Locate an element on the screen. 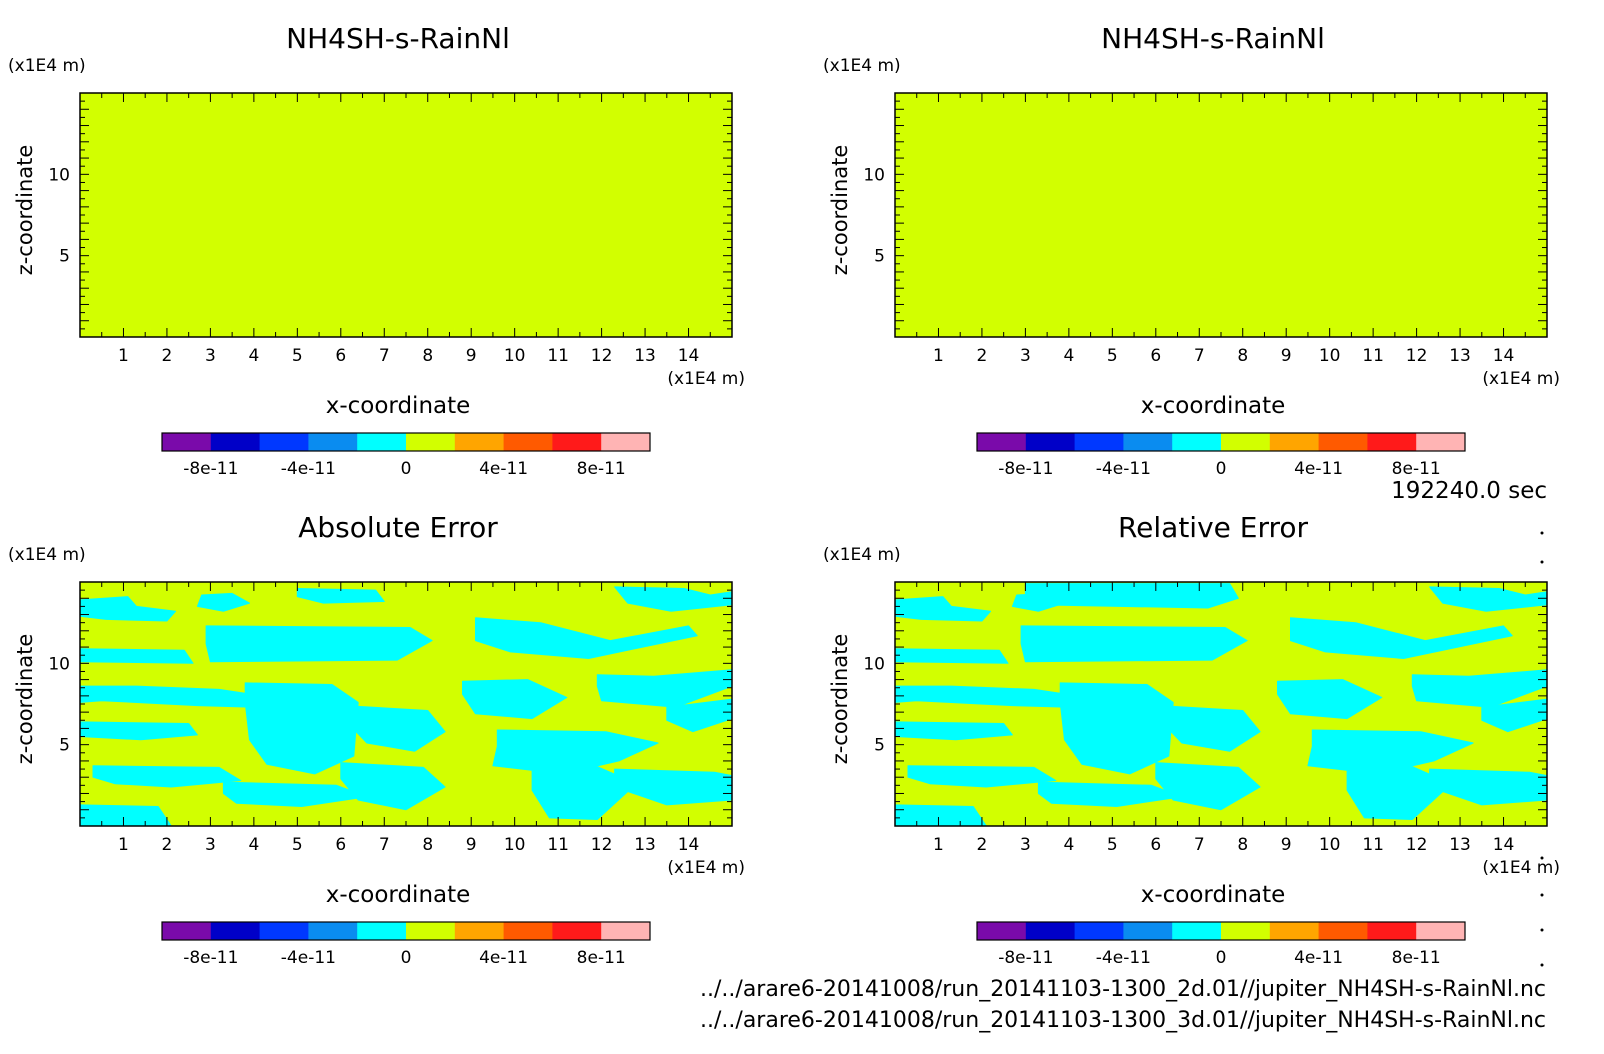 The width and height of the screenshot is (1604, 1054). y-tick-label: 10 is located at coordinates (59, 664).